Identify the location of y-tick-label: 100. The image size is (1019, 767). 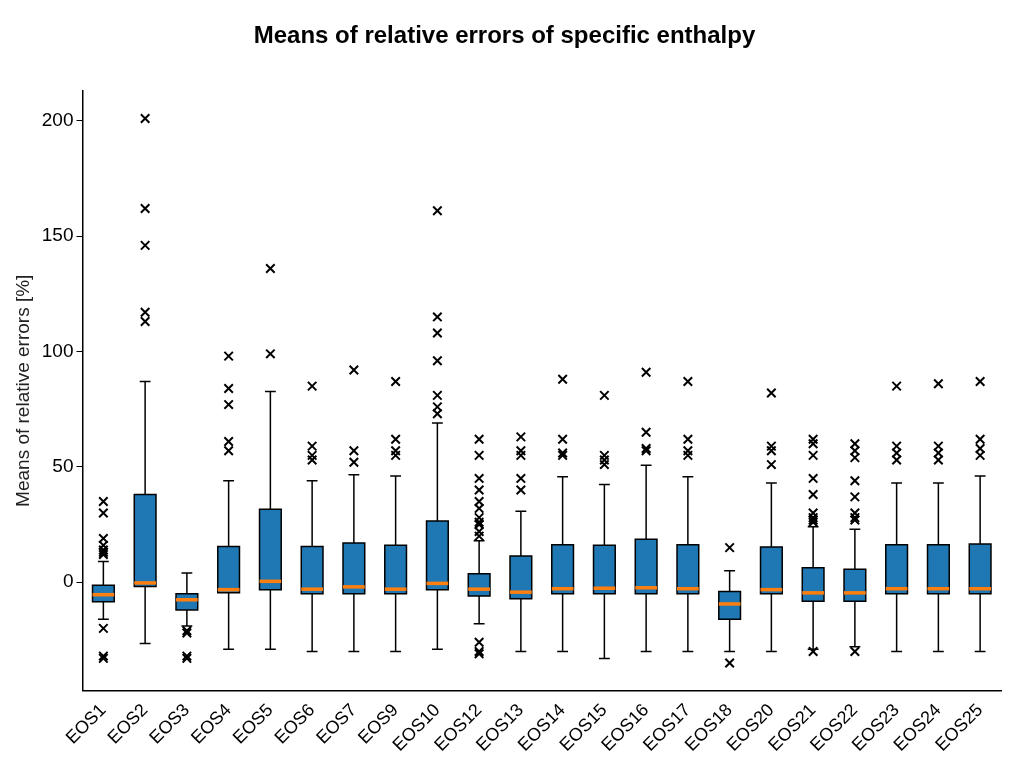
(57, 350).